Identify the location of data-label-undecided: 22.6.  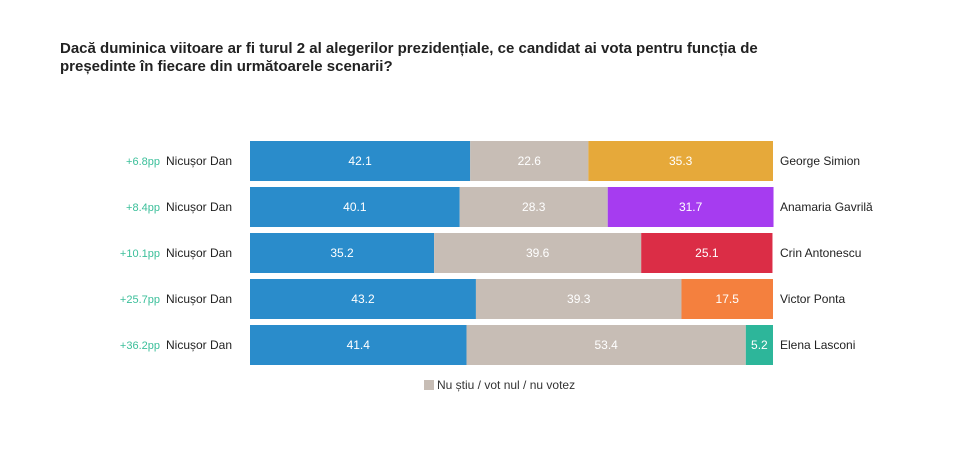
(530, 161).